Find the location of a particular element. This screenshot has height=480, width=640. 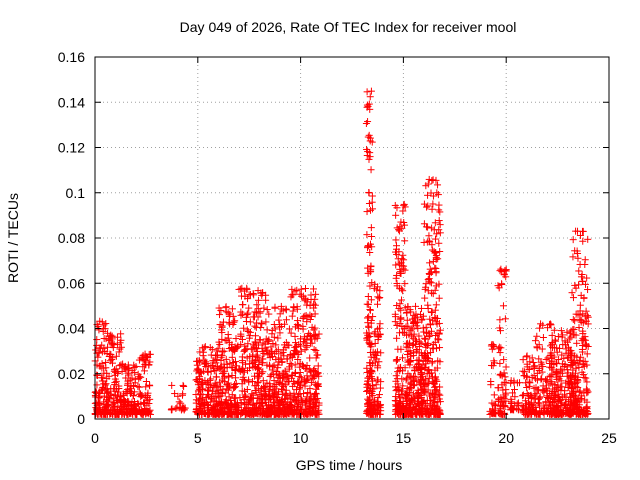

y-axis-label: ROTI / TECUs is located at coordinates (13, 238).